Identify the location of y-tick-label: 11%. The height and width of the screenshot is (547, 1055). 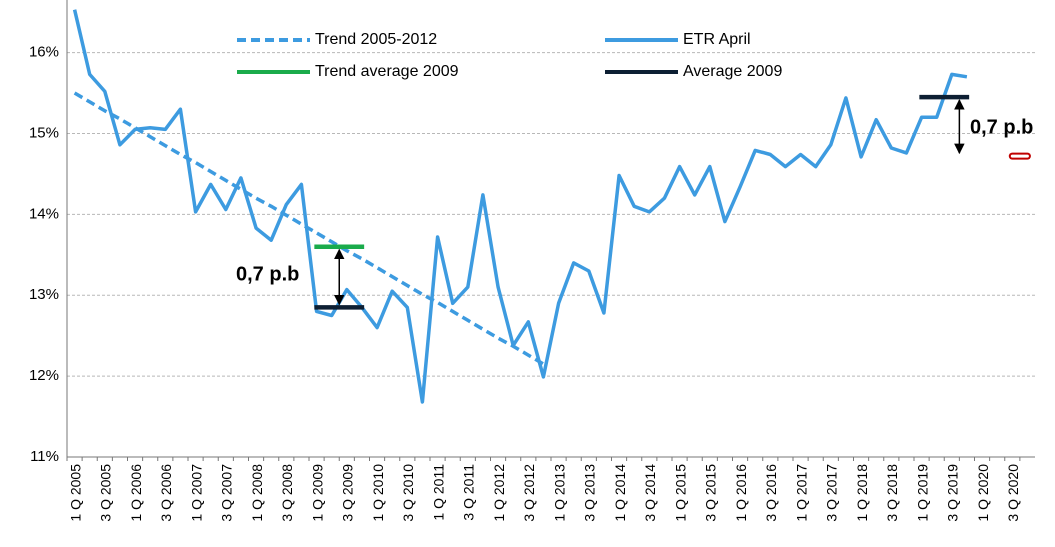
(44, 456).